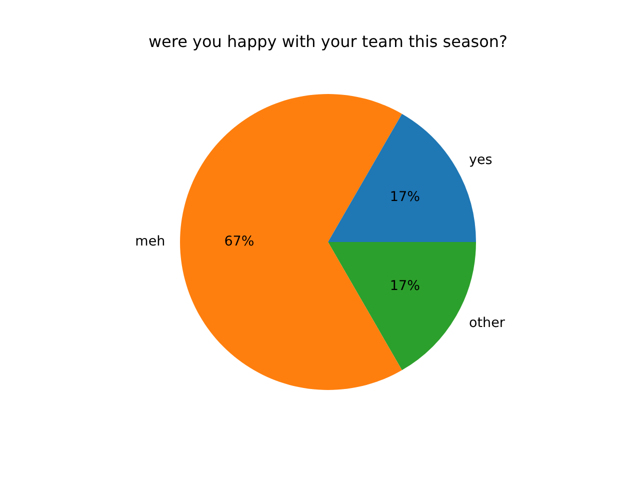  Describe the element at coordinates (328, 42) in the screenshot. I see `chart-title: were you happy with your team this season?` at that location.